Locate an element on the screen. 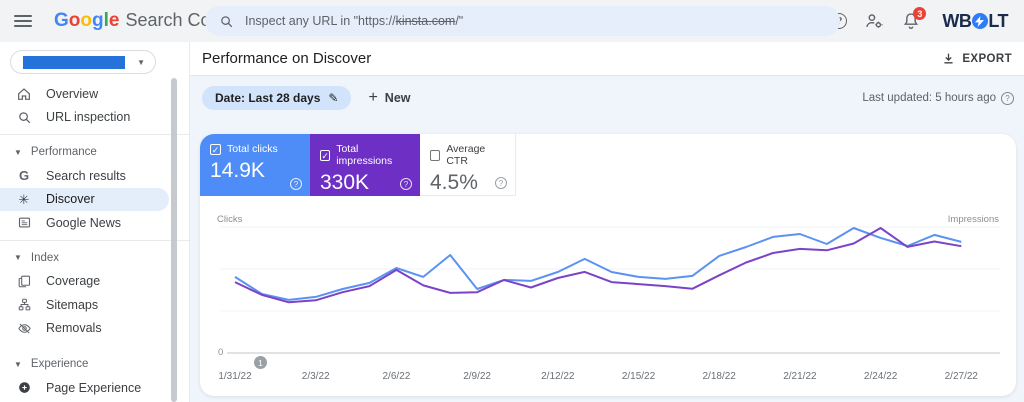  plus-icon: + is located at coordinates (373, 97).